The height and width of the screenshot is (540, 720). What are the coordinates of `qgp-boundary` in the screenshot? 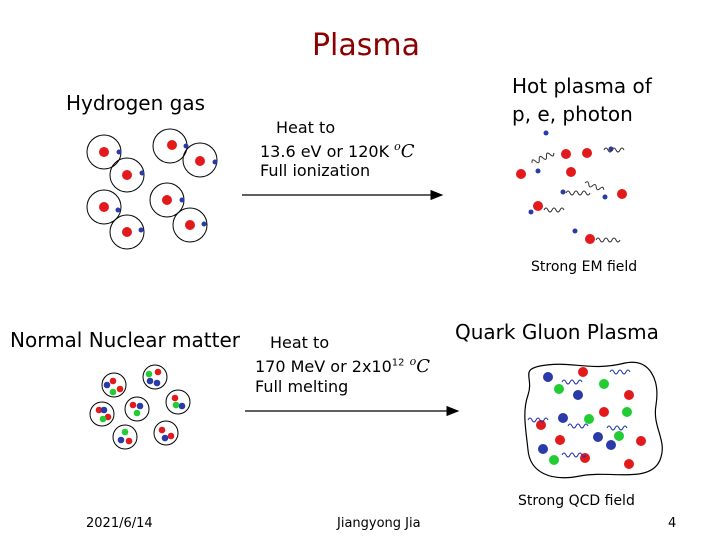 It's located at (593, 420).